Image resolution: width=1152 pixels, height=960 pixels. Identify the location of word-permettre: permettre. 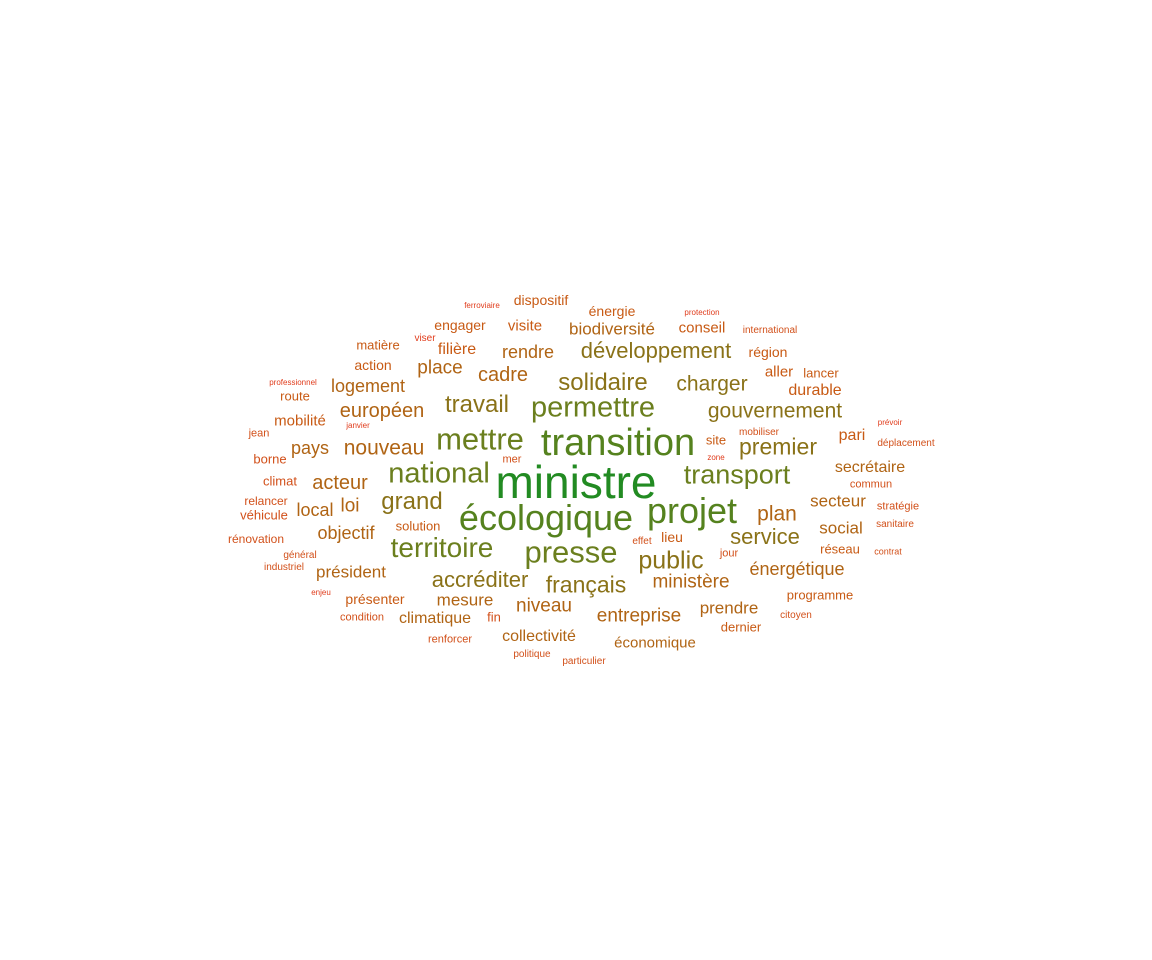
(593, 407).